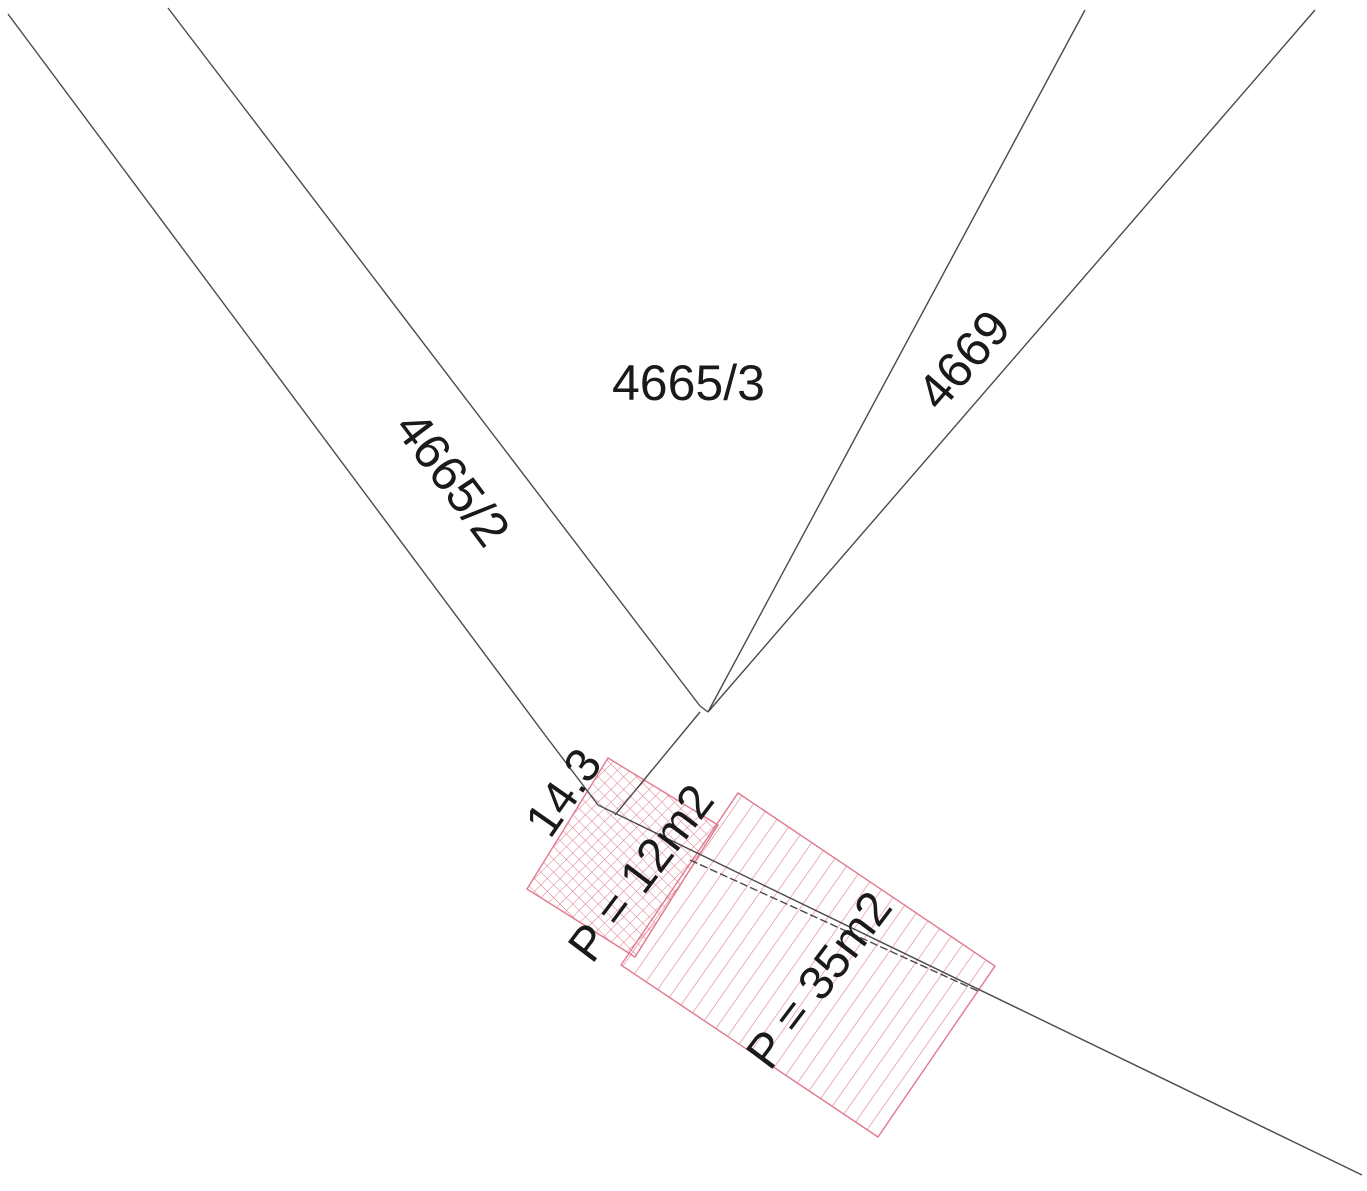 The width and height of the screenshot is (1367, 1191). What do you see at coordinates (688, 383) in the screenshot?
I see `parcel-label-center: 4665/3` at bounding box center [688, 383].